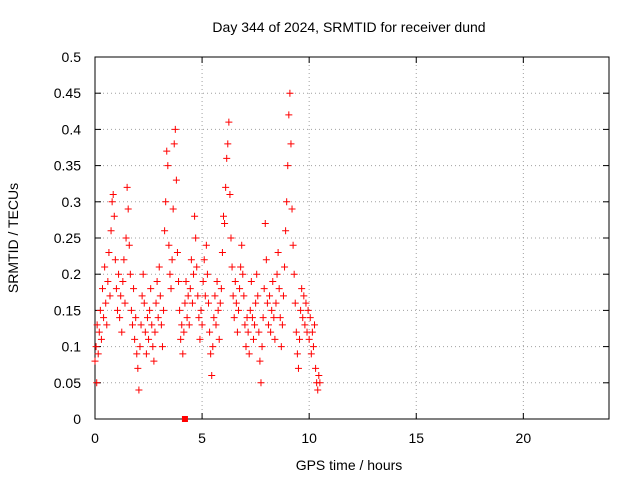 This screenshot has height=480, width=640. I want to click on y-tick-label-4: 0.2, so click(72, 274).